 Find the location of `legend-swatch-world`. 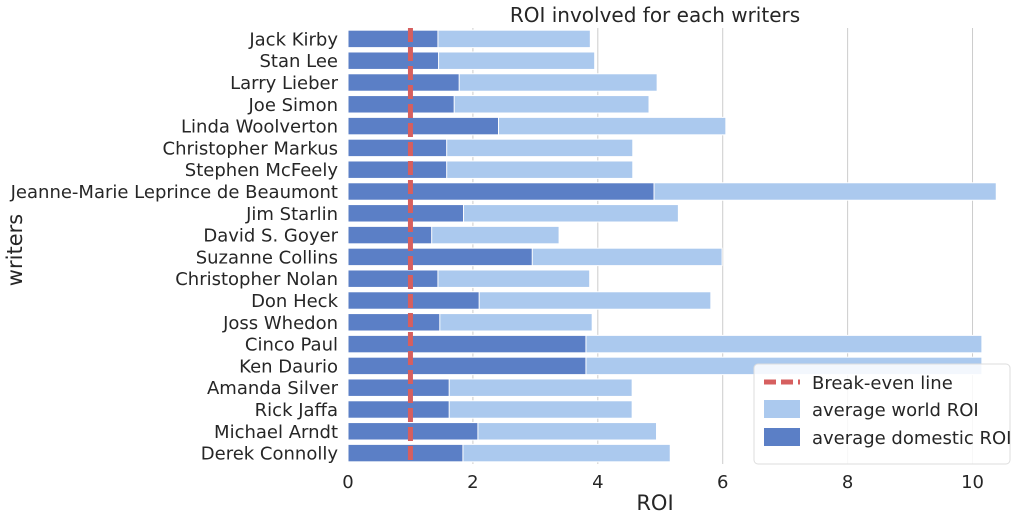

legend-swatch-world is located at coordinates (782, 409).